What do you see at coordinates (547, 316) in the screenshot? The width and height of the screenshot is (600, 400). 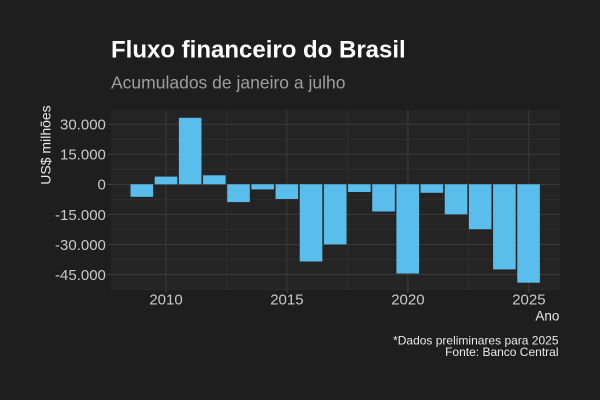 I see `svg-text: Ano` at bounding box center [547, 316].